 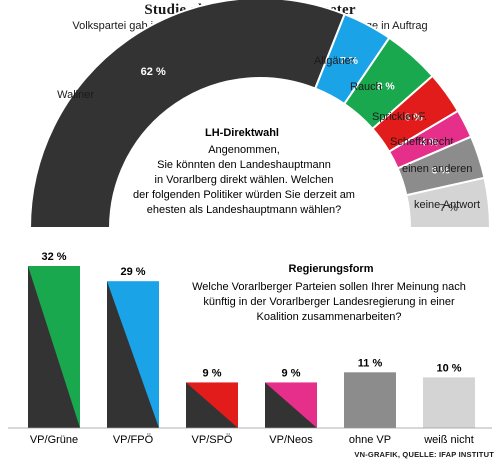 What do you see at coordinates (448, 440) in the screenshot?
I see `bar-category-label: weiß nicht` at bounding box center [448, 440].